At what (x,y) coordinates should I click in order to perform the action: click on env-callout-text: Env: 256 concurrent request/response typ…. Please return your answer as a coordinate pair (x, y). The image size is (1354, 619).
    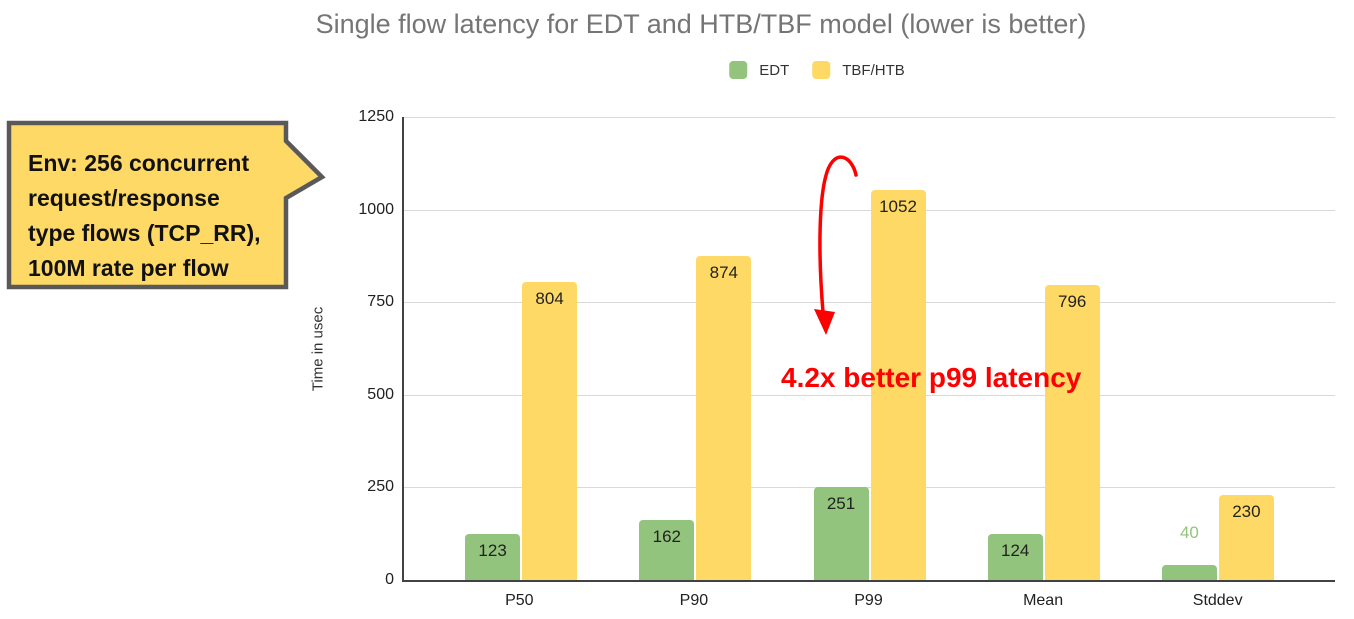
    Looking at the image, I should click on (144, 215).